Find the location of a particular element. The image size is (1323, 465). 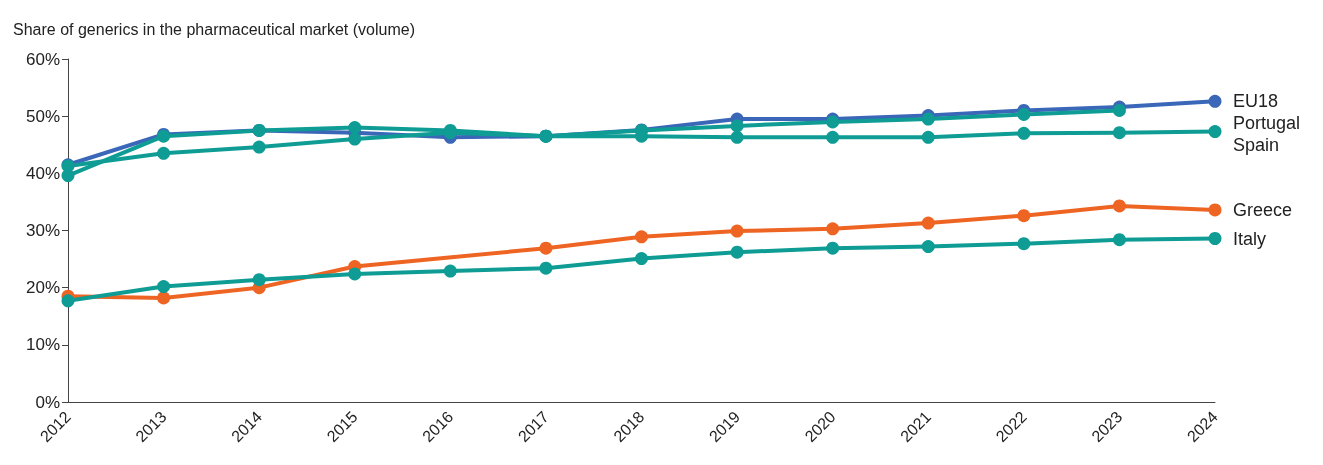

y-tick-label: 40% is located at coordinates (42, 173).